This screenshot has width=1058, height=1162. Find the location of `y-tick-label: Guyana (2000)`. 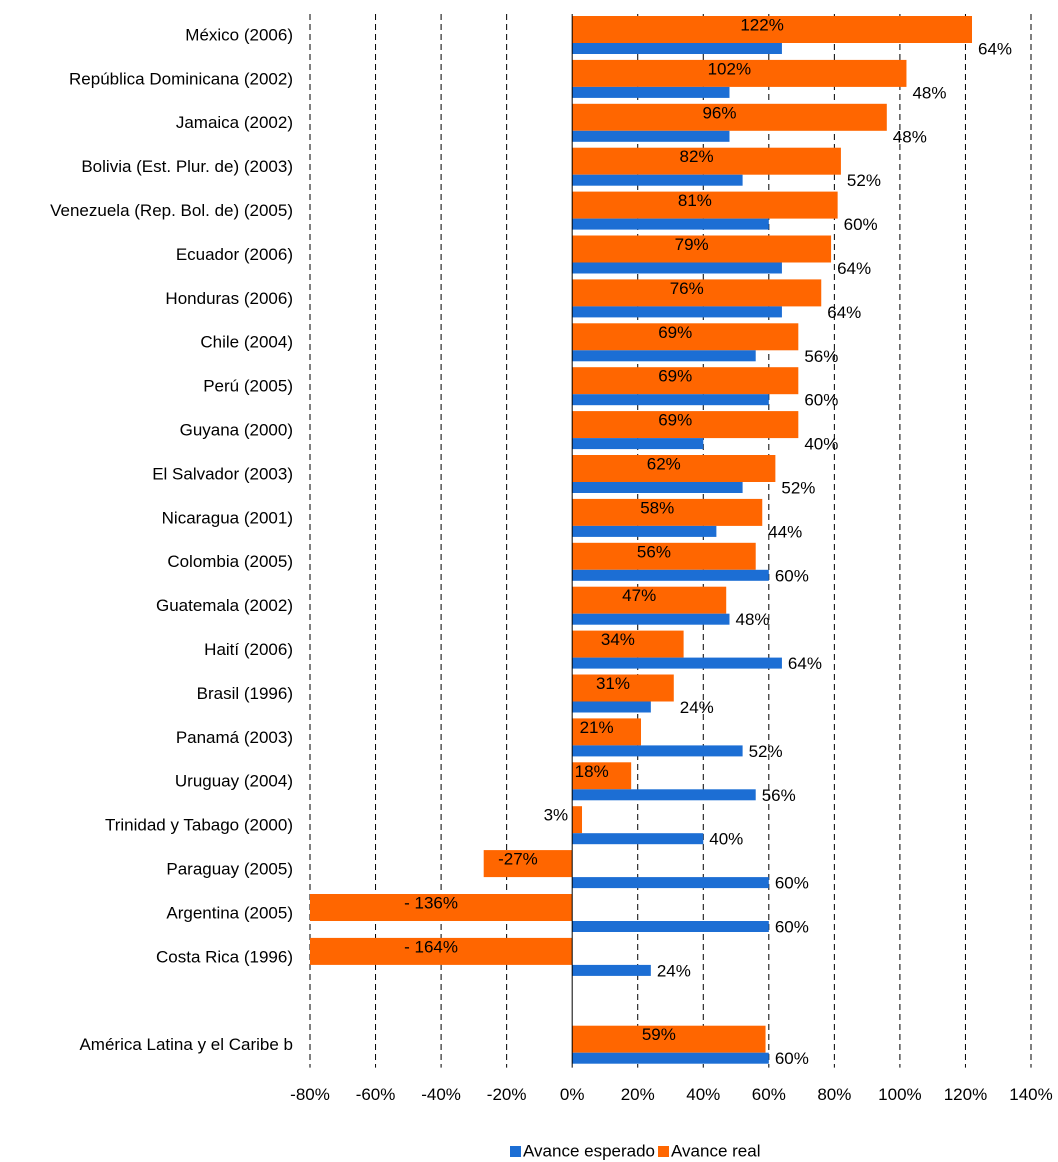

y-tick-label: Guyana (2000) is located at coordinates (236, 430).